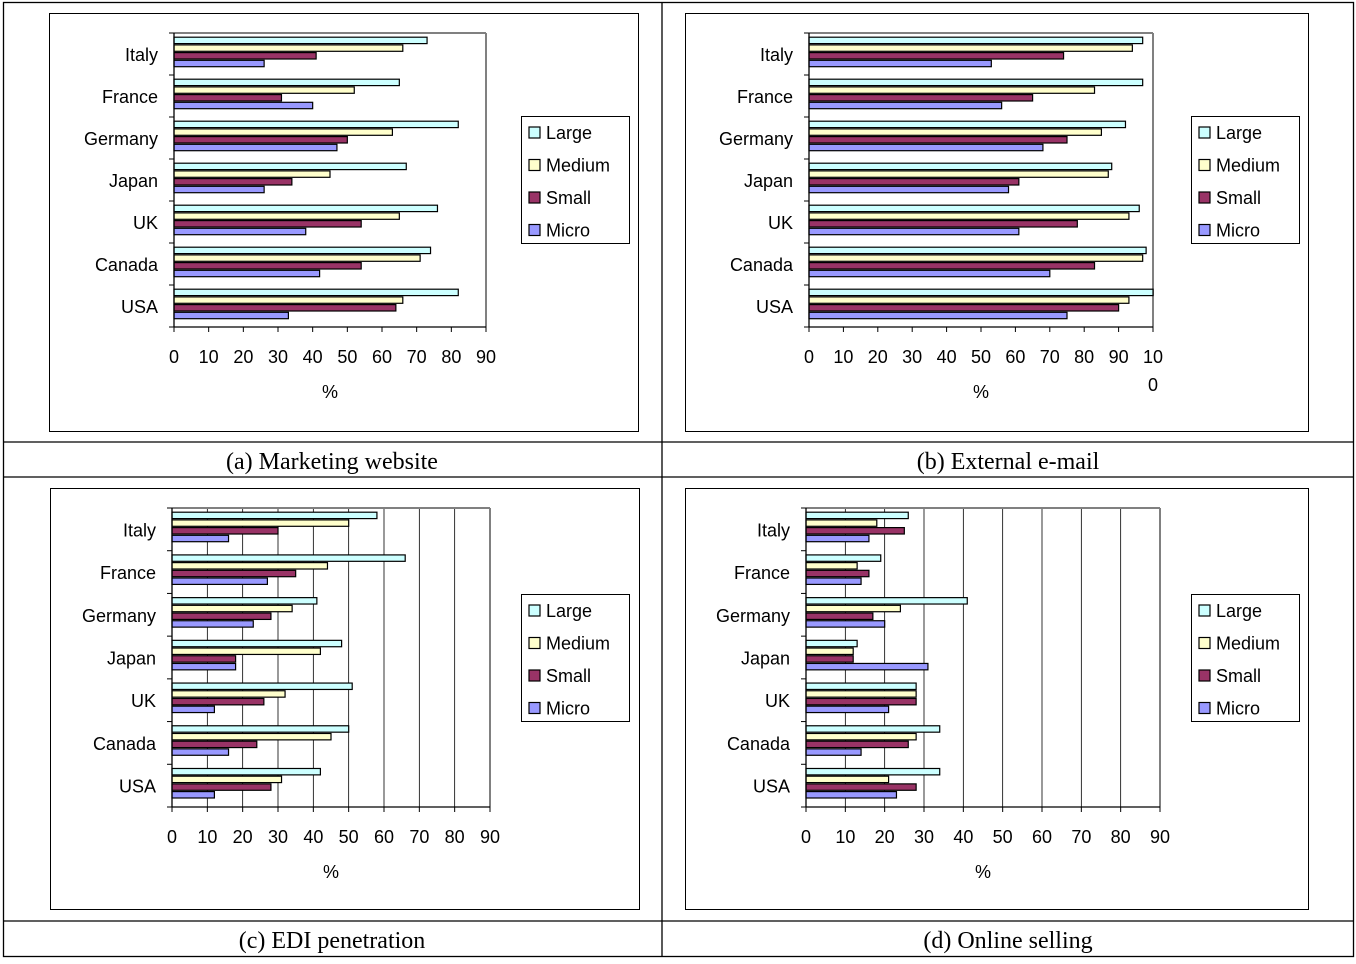 The height and width of the screenshot is (964, 1356). Describe the element at coordinates (286, 216) in the screenshot. I see `bar-medium-uk` at that location.